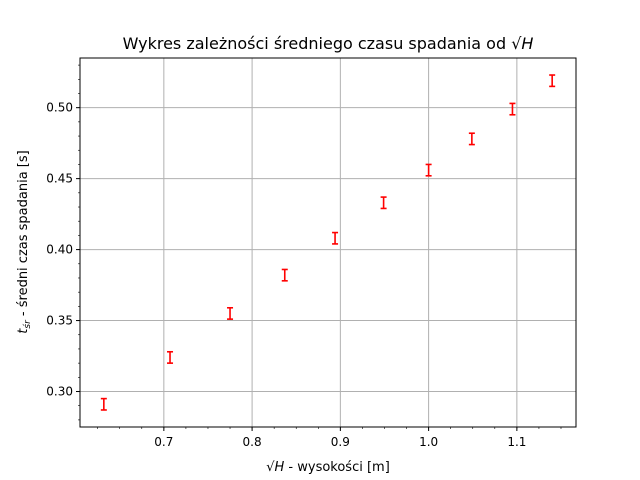  What do you see at coordinates (59, 179) in the screenshot?
I see `y-tick-label: 0.45` at bounding box center [59, 179].